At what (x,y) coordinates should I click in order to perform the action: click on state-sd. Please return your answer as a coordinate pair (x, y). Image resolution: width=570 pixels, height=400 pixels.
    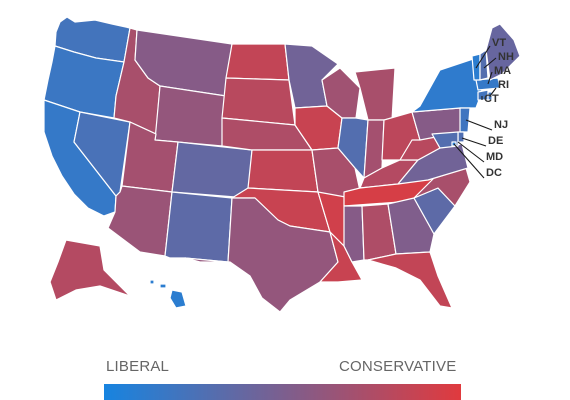
    Looking at the image, I should click on (258, 101).